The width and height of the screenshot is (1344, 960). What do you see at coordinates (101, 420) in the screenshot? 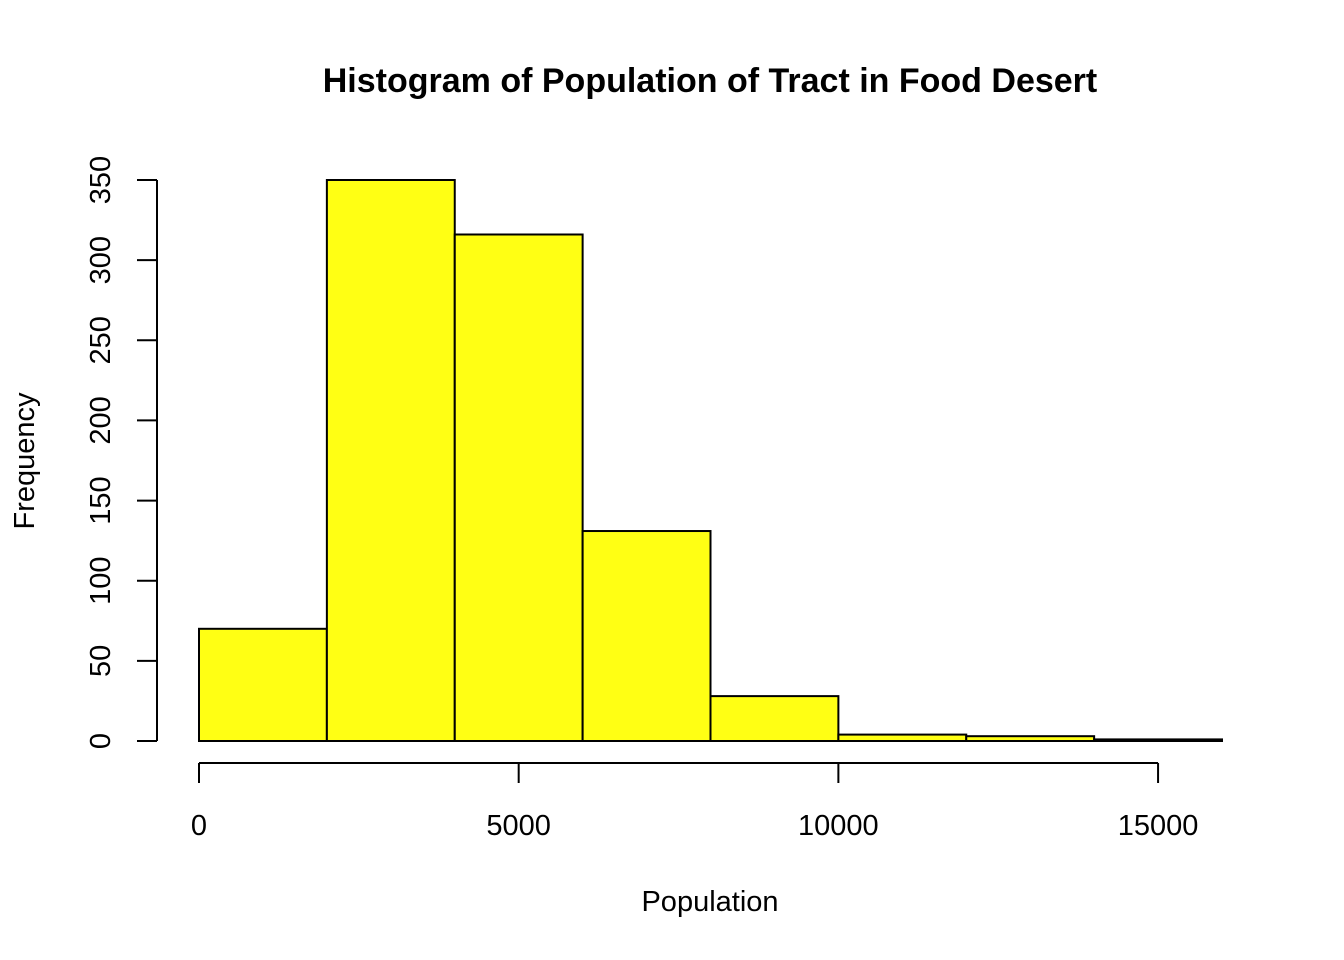
I see `y-tick-label: 200` at bounding box center [101, 420].